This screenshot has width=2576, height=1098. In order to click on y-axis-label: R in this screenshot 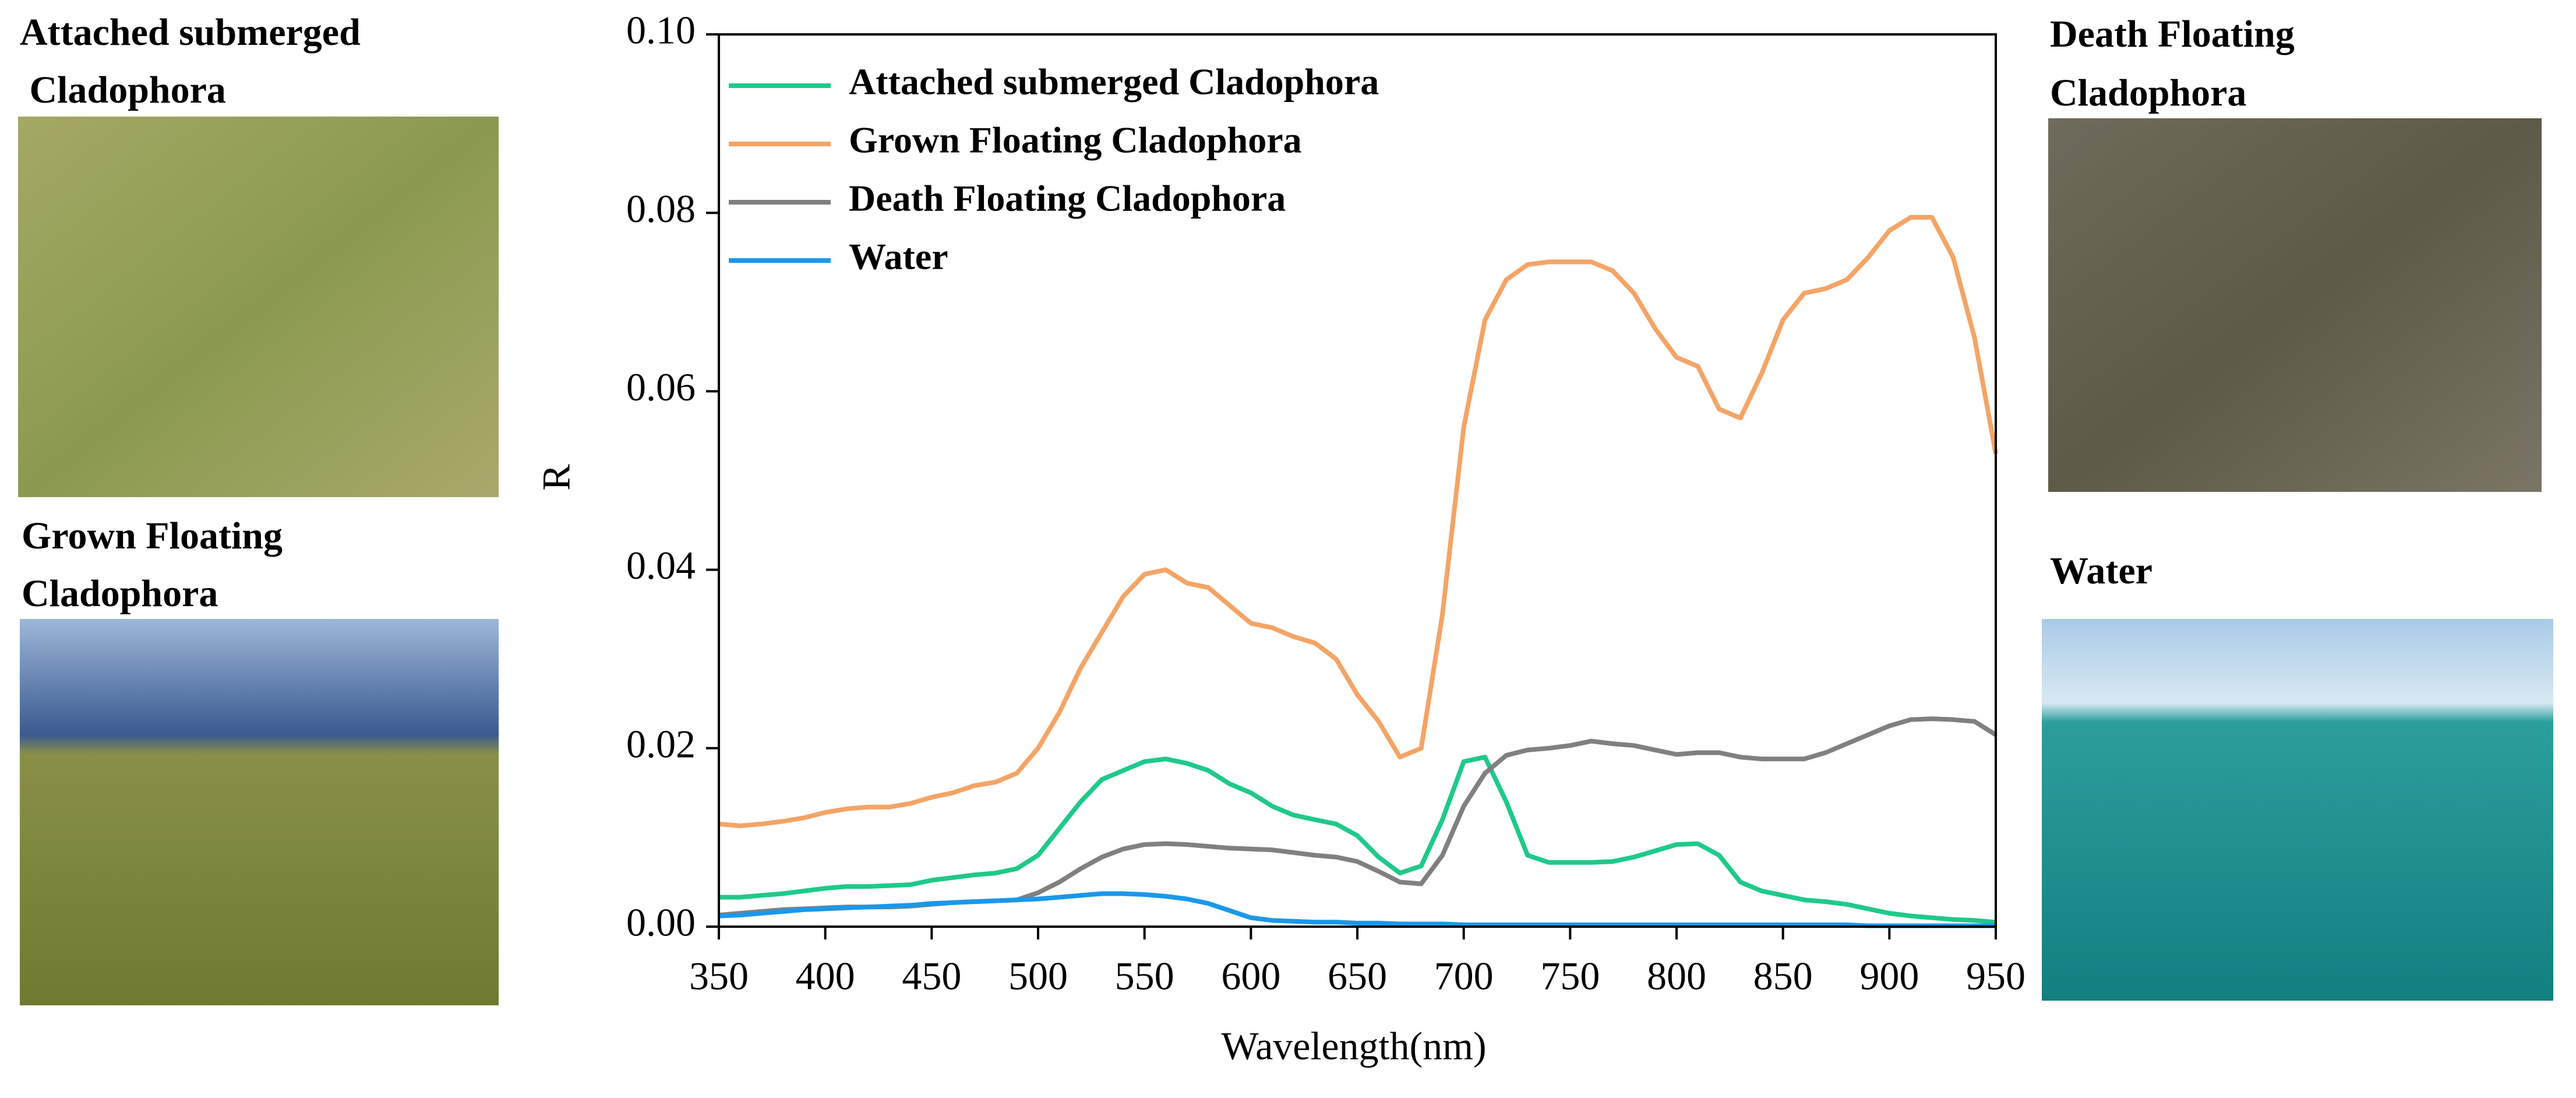, I will do `click(556, 477)`.